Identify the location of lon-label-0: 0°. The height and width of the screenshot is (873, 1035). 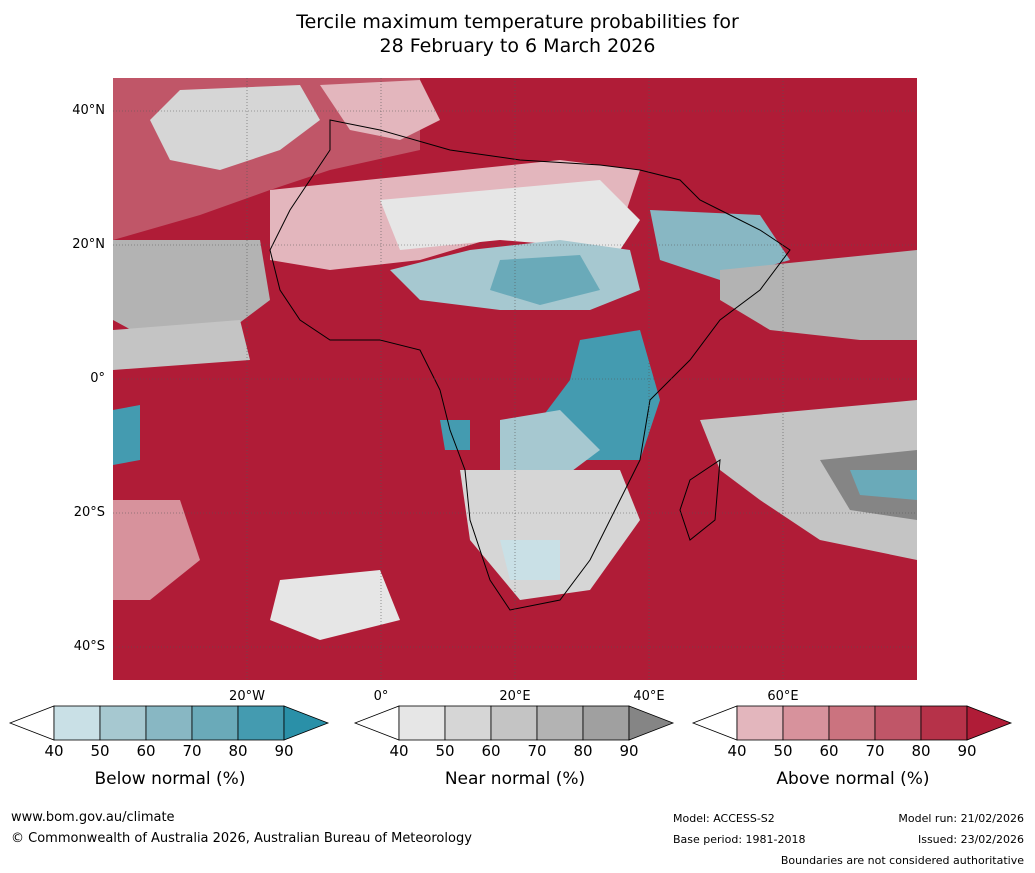
(381, 696).